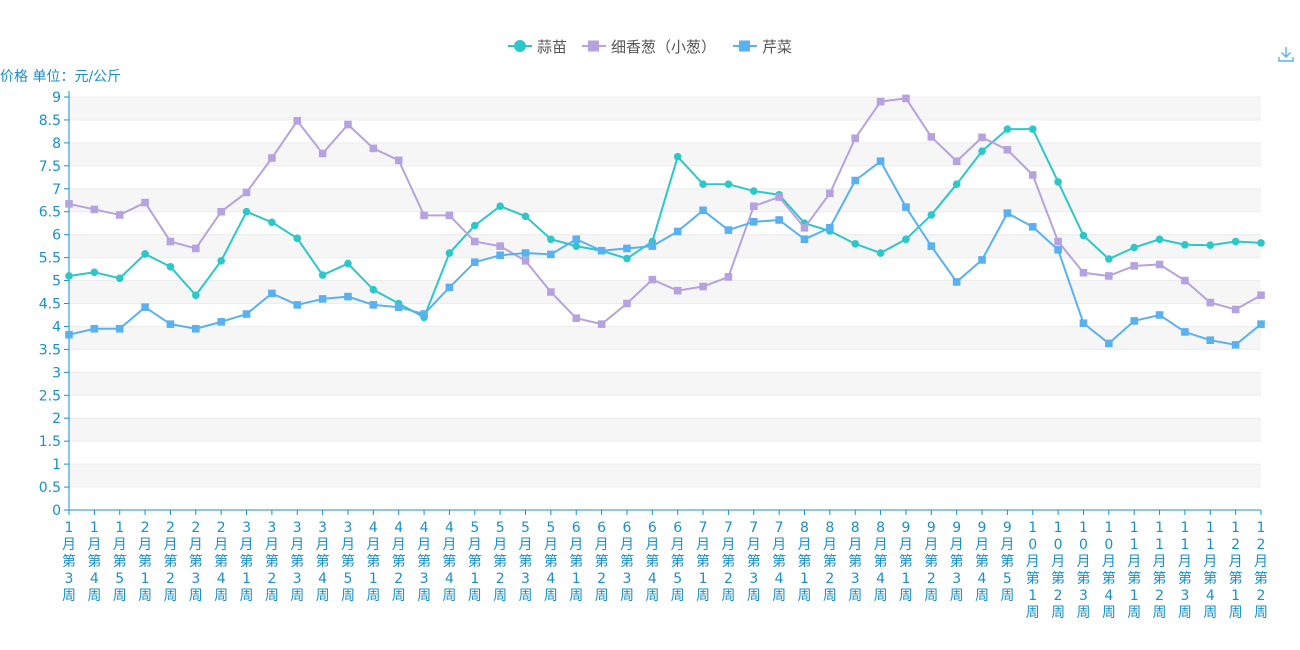 The image size is (1300, 650). What do you see at coordinates (649, 47) in the screenshot?
I see `legend-item: 细香葱（小葱）` at bounding box center [649, 47].